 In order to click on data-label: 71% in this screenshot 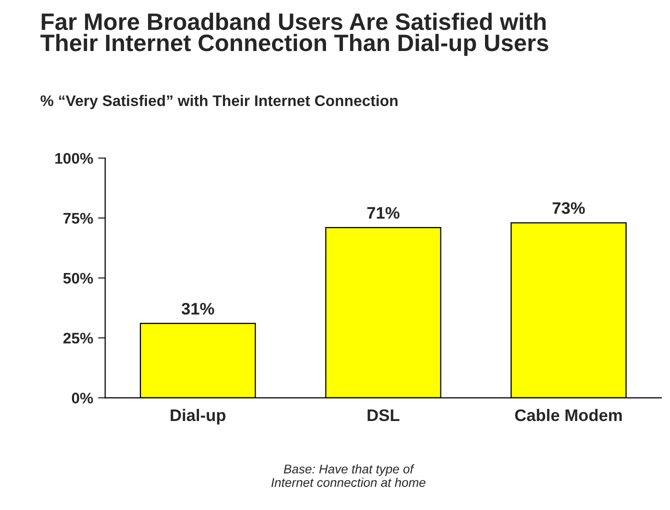, I will do `click(383, 213)`.